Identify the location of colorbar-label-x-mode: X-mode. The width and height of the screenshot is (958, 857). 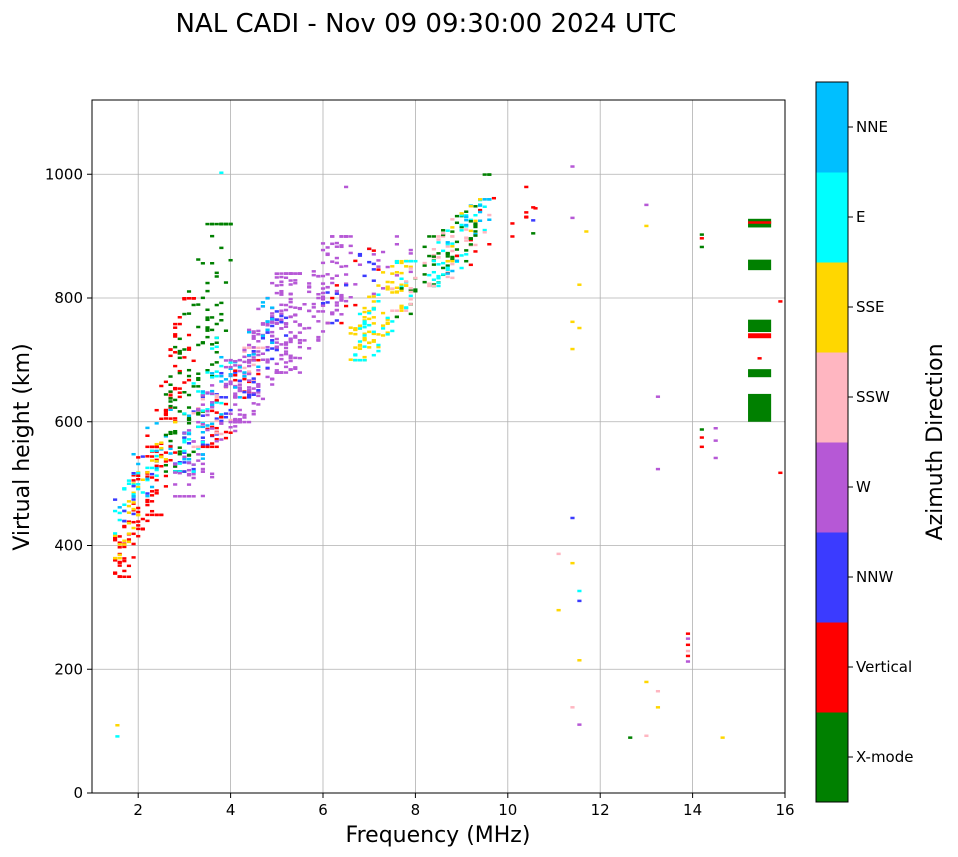
(884, 757).